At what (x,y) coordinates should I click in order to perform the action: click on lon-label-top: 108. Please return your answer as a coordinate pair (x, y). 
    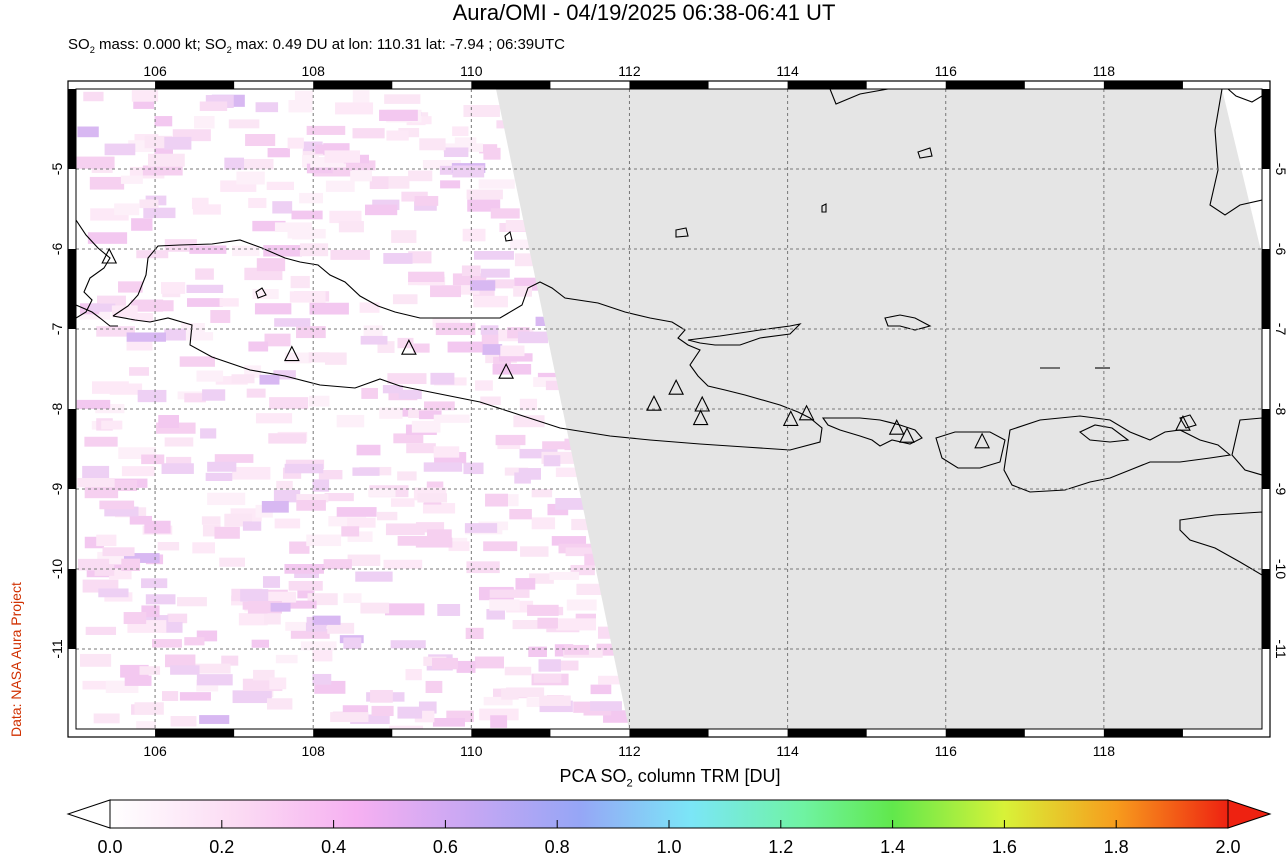
    Looking at the image, I should click on (314, 71).